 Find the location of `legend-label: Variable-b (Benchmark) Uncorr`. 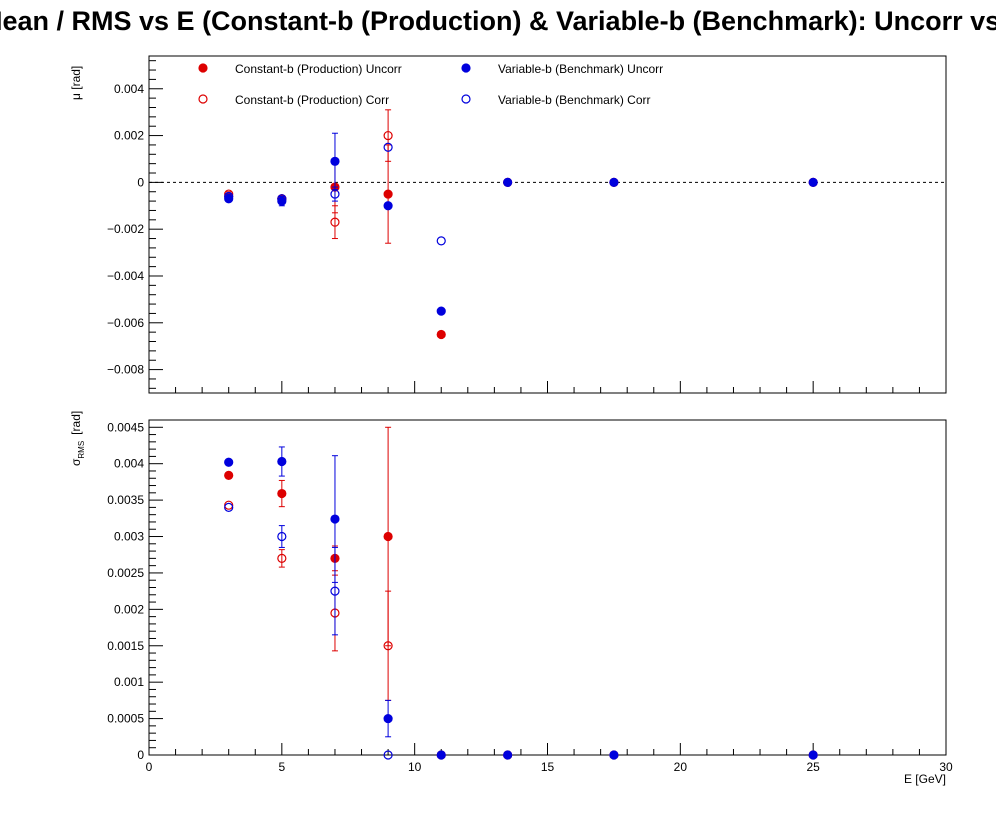

legend-label: Variable-b (Benchmark) Uncorr is located at coordinates (580, 69).